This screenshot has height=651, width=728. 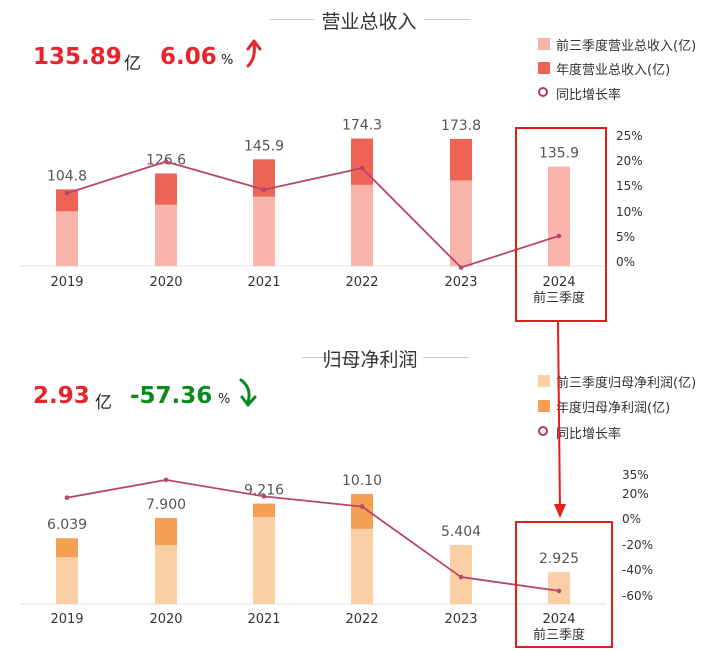 What do you see at coordinates (446, 357) in the screenshot?
I see `bottom-title-line-right` at bounding box center [446, 357].